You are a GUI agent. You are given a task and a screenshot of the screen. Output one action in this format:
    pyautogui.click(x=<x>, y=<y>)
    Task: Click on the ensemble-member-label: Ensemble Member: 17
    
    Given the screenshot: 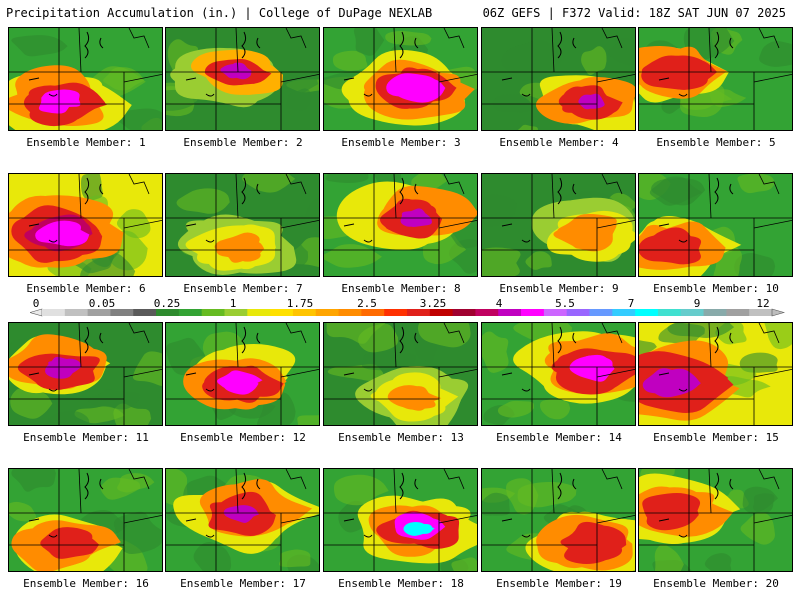 What is the action you would take?
    pyautogui.click(x=243, y=583)
    